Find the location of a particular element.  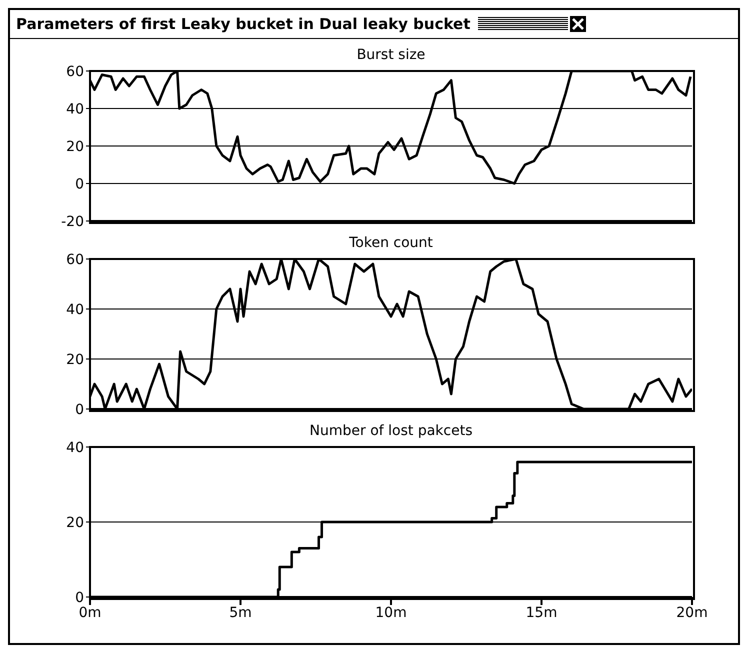

x-tick-label: 0m is located at coordinates (90, 612).